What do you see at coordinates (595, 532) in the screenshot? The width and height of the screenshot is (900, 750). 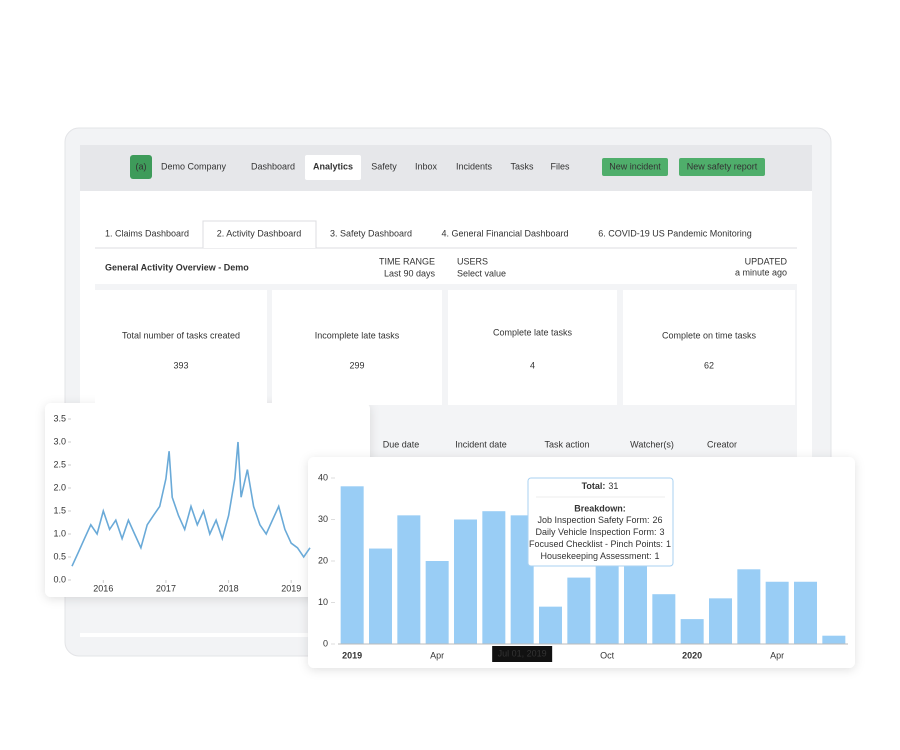 I see `tooltip-item-label: Daily Vehicle Inspection Form:` at bounding box center [595, 532].